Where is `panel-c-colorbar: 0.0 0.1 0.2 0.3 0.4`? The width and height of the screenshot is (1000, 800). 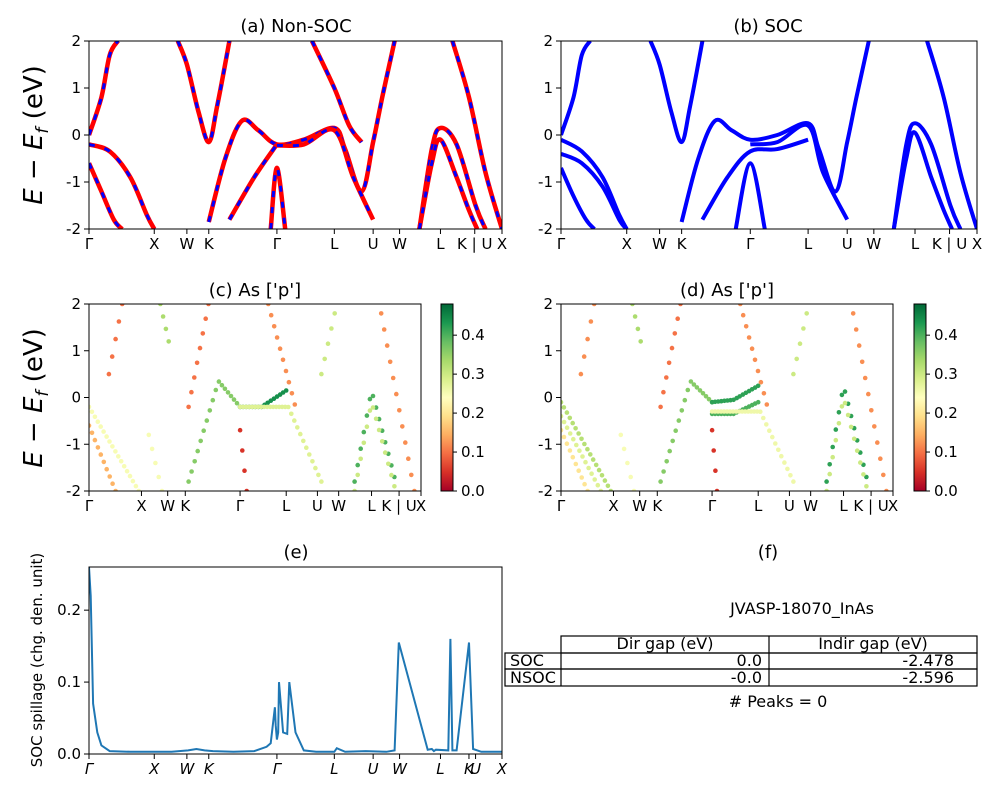 panel-c-colorbar: 0.0 0.1 0.2 0.3 0.4 is located at coordinates (462, 401).